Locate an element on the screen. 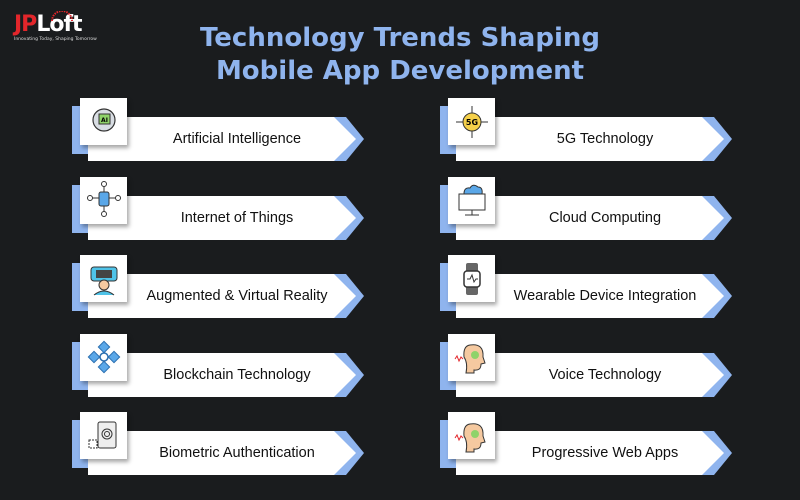 This screenshot has height=500, width=800. trend-label: Progressive Web Apps is located at coordinates (605, 453).